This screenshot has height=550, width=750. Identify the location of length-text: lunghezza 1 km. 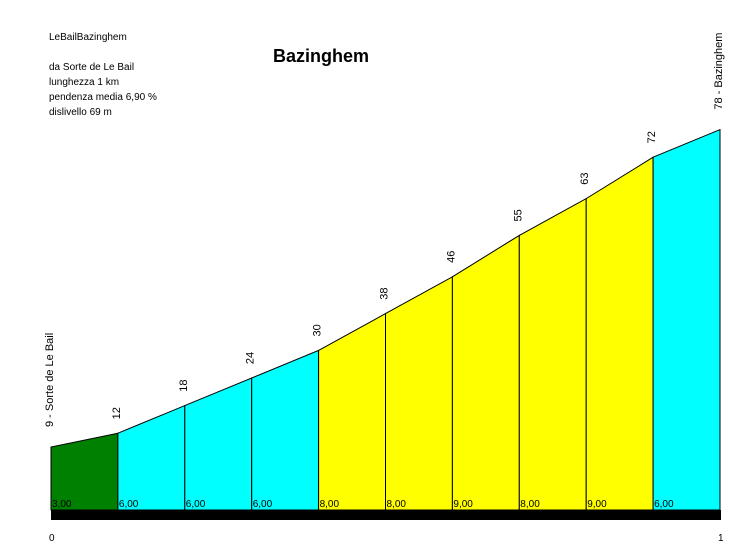
(84, 82).